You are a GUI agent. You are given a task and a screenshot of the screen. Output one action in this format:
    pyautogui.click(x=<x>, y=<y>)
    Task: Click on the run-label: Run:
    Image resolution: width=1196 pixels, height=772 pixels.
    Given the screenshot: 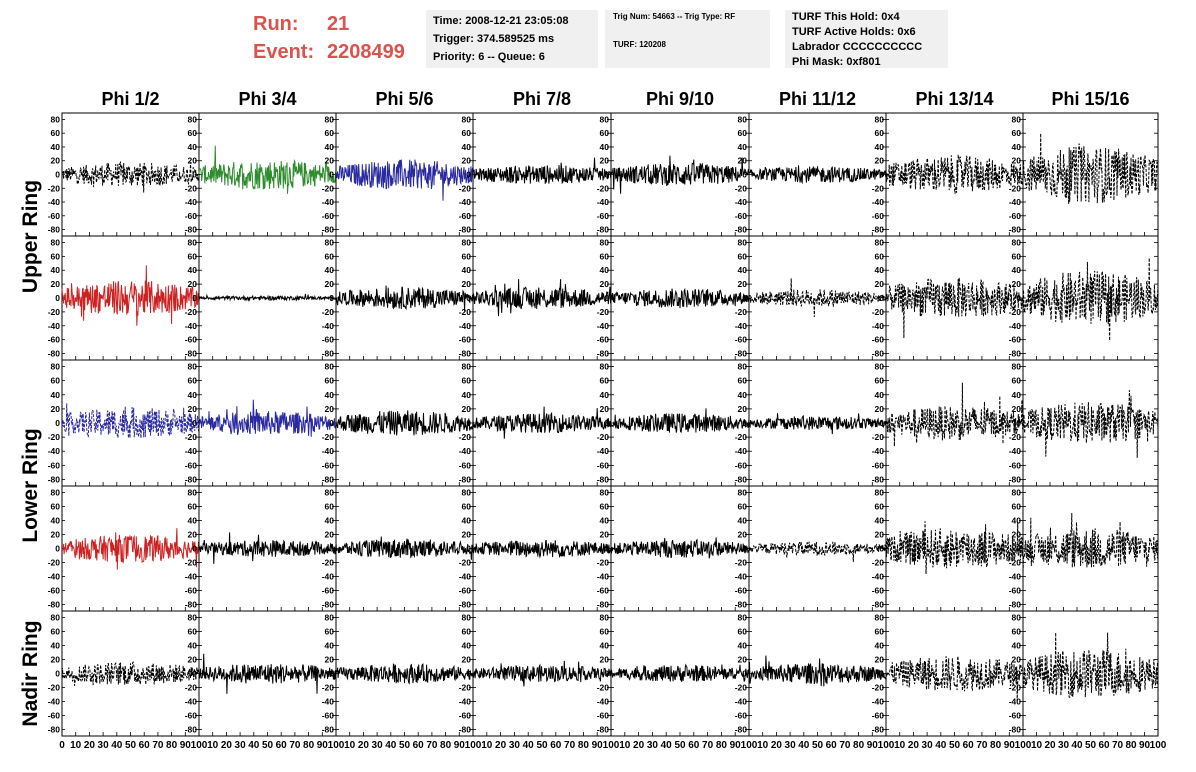 What is the action you would take?
    pyautogui.click(x=276, y=24)
    